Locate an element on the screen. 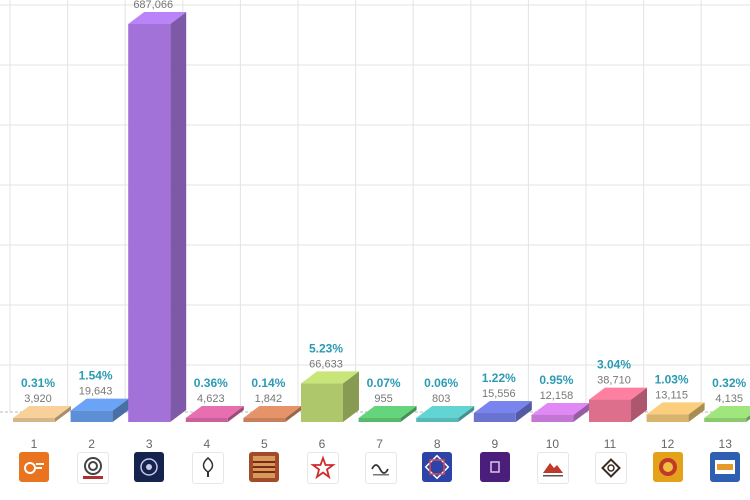 Image resolution: width=750 pixels, height=500 pixels. category-label: 2 is located at coordinates (91, 444).